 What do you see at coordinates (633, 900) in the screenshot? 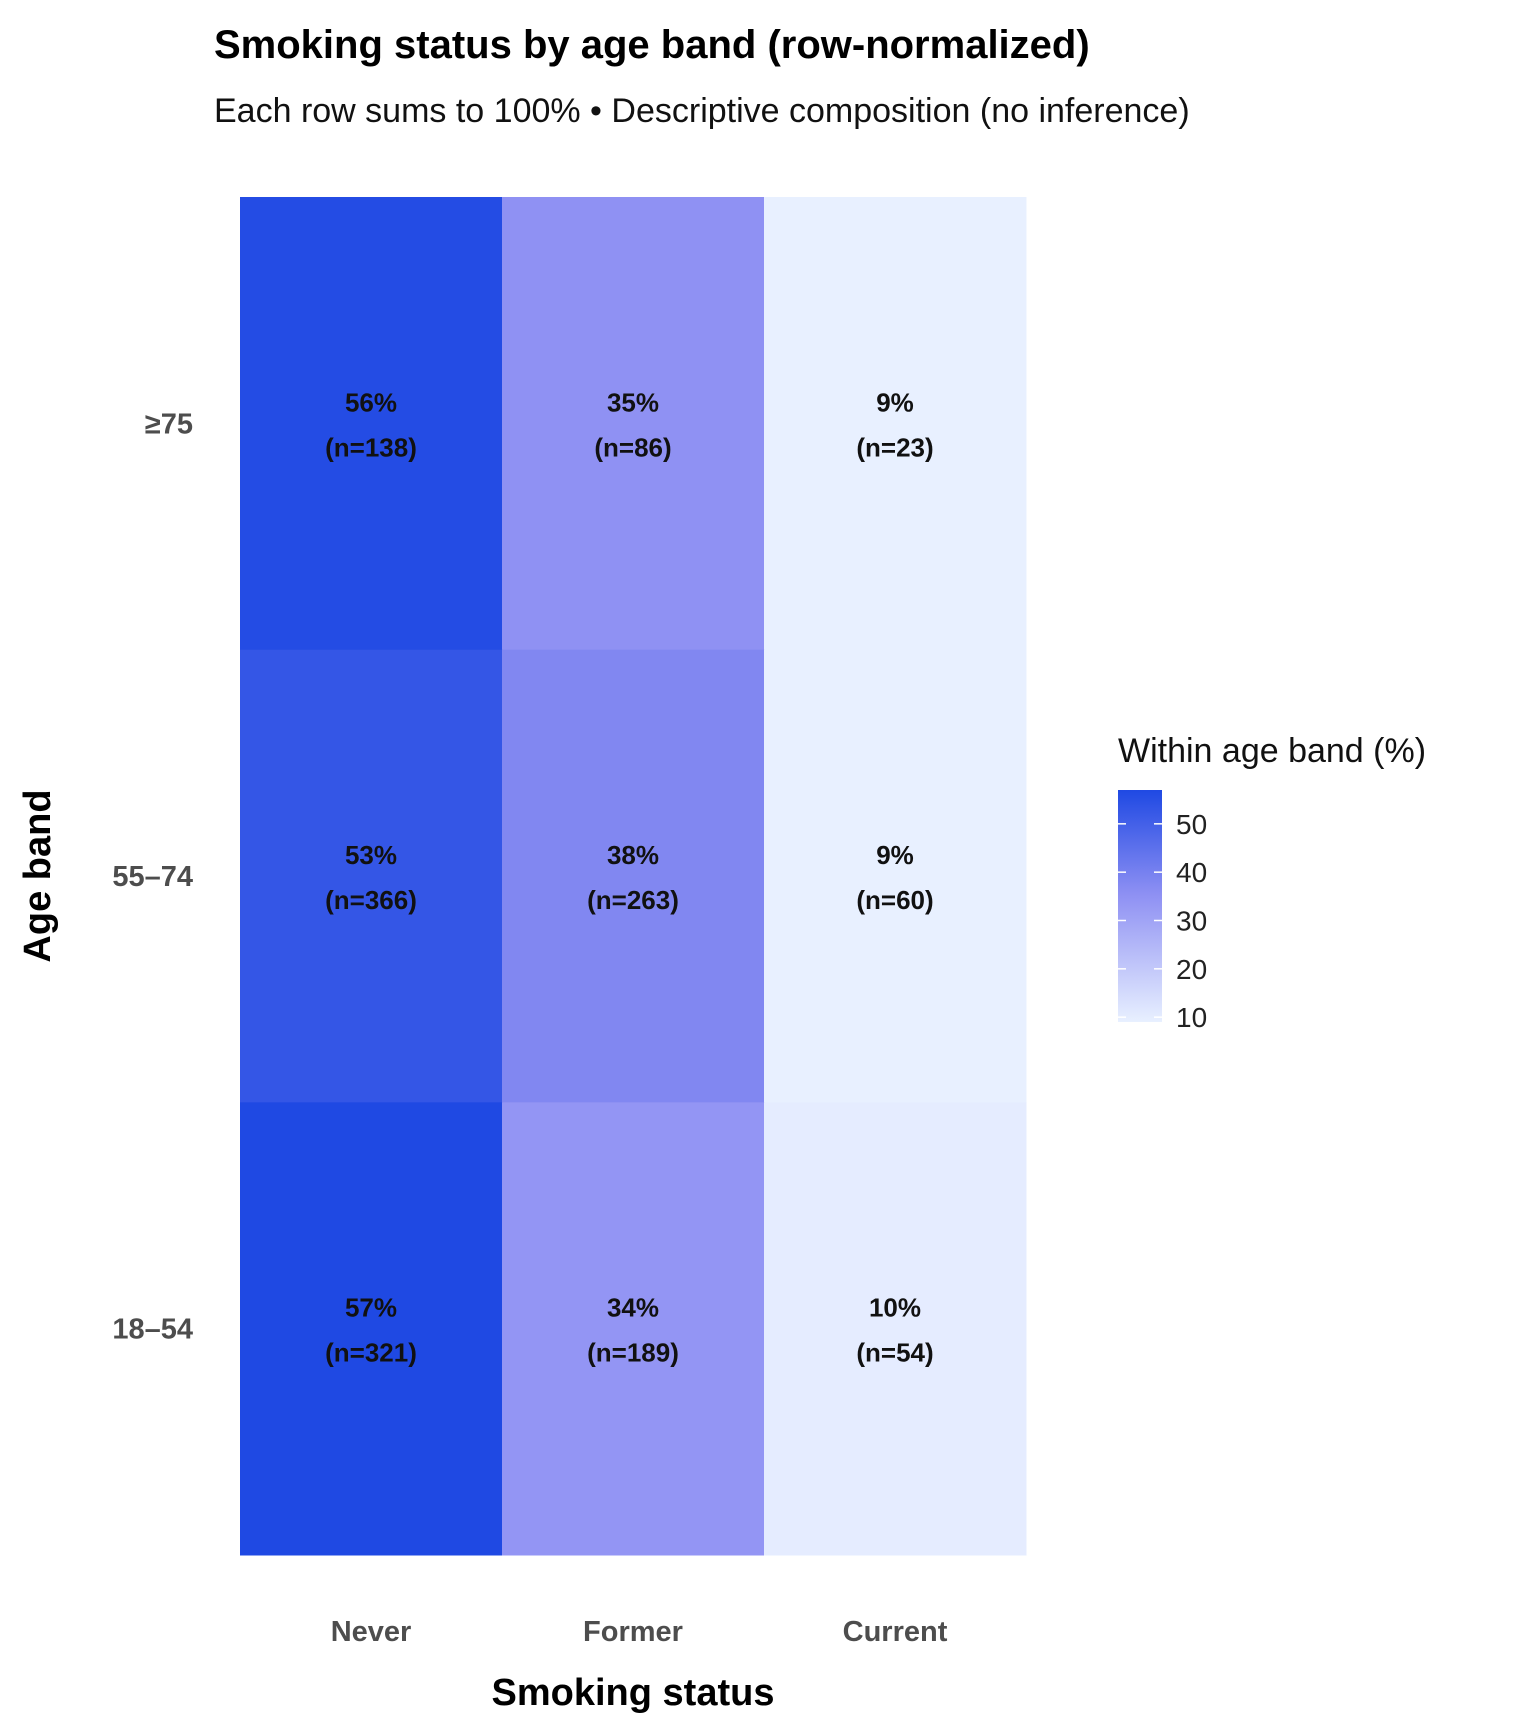
I see `cell-count-label: (n=263)` at bounding box center [633, 900].